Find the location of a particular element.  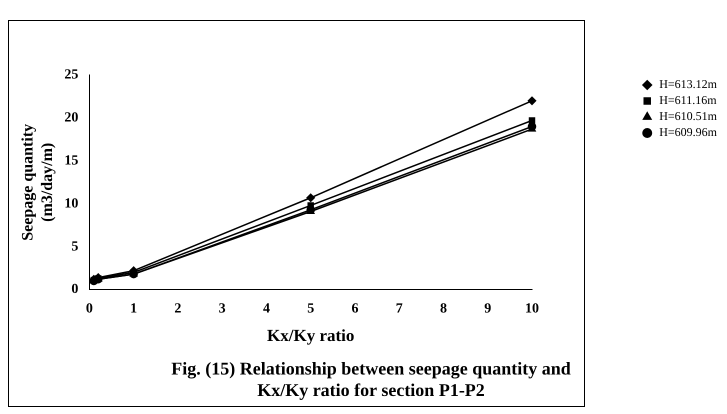

x-axis-title: Kx/Ky ratio is located at coordinates (310, 335).